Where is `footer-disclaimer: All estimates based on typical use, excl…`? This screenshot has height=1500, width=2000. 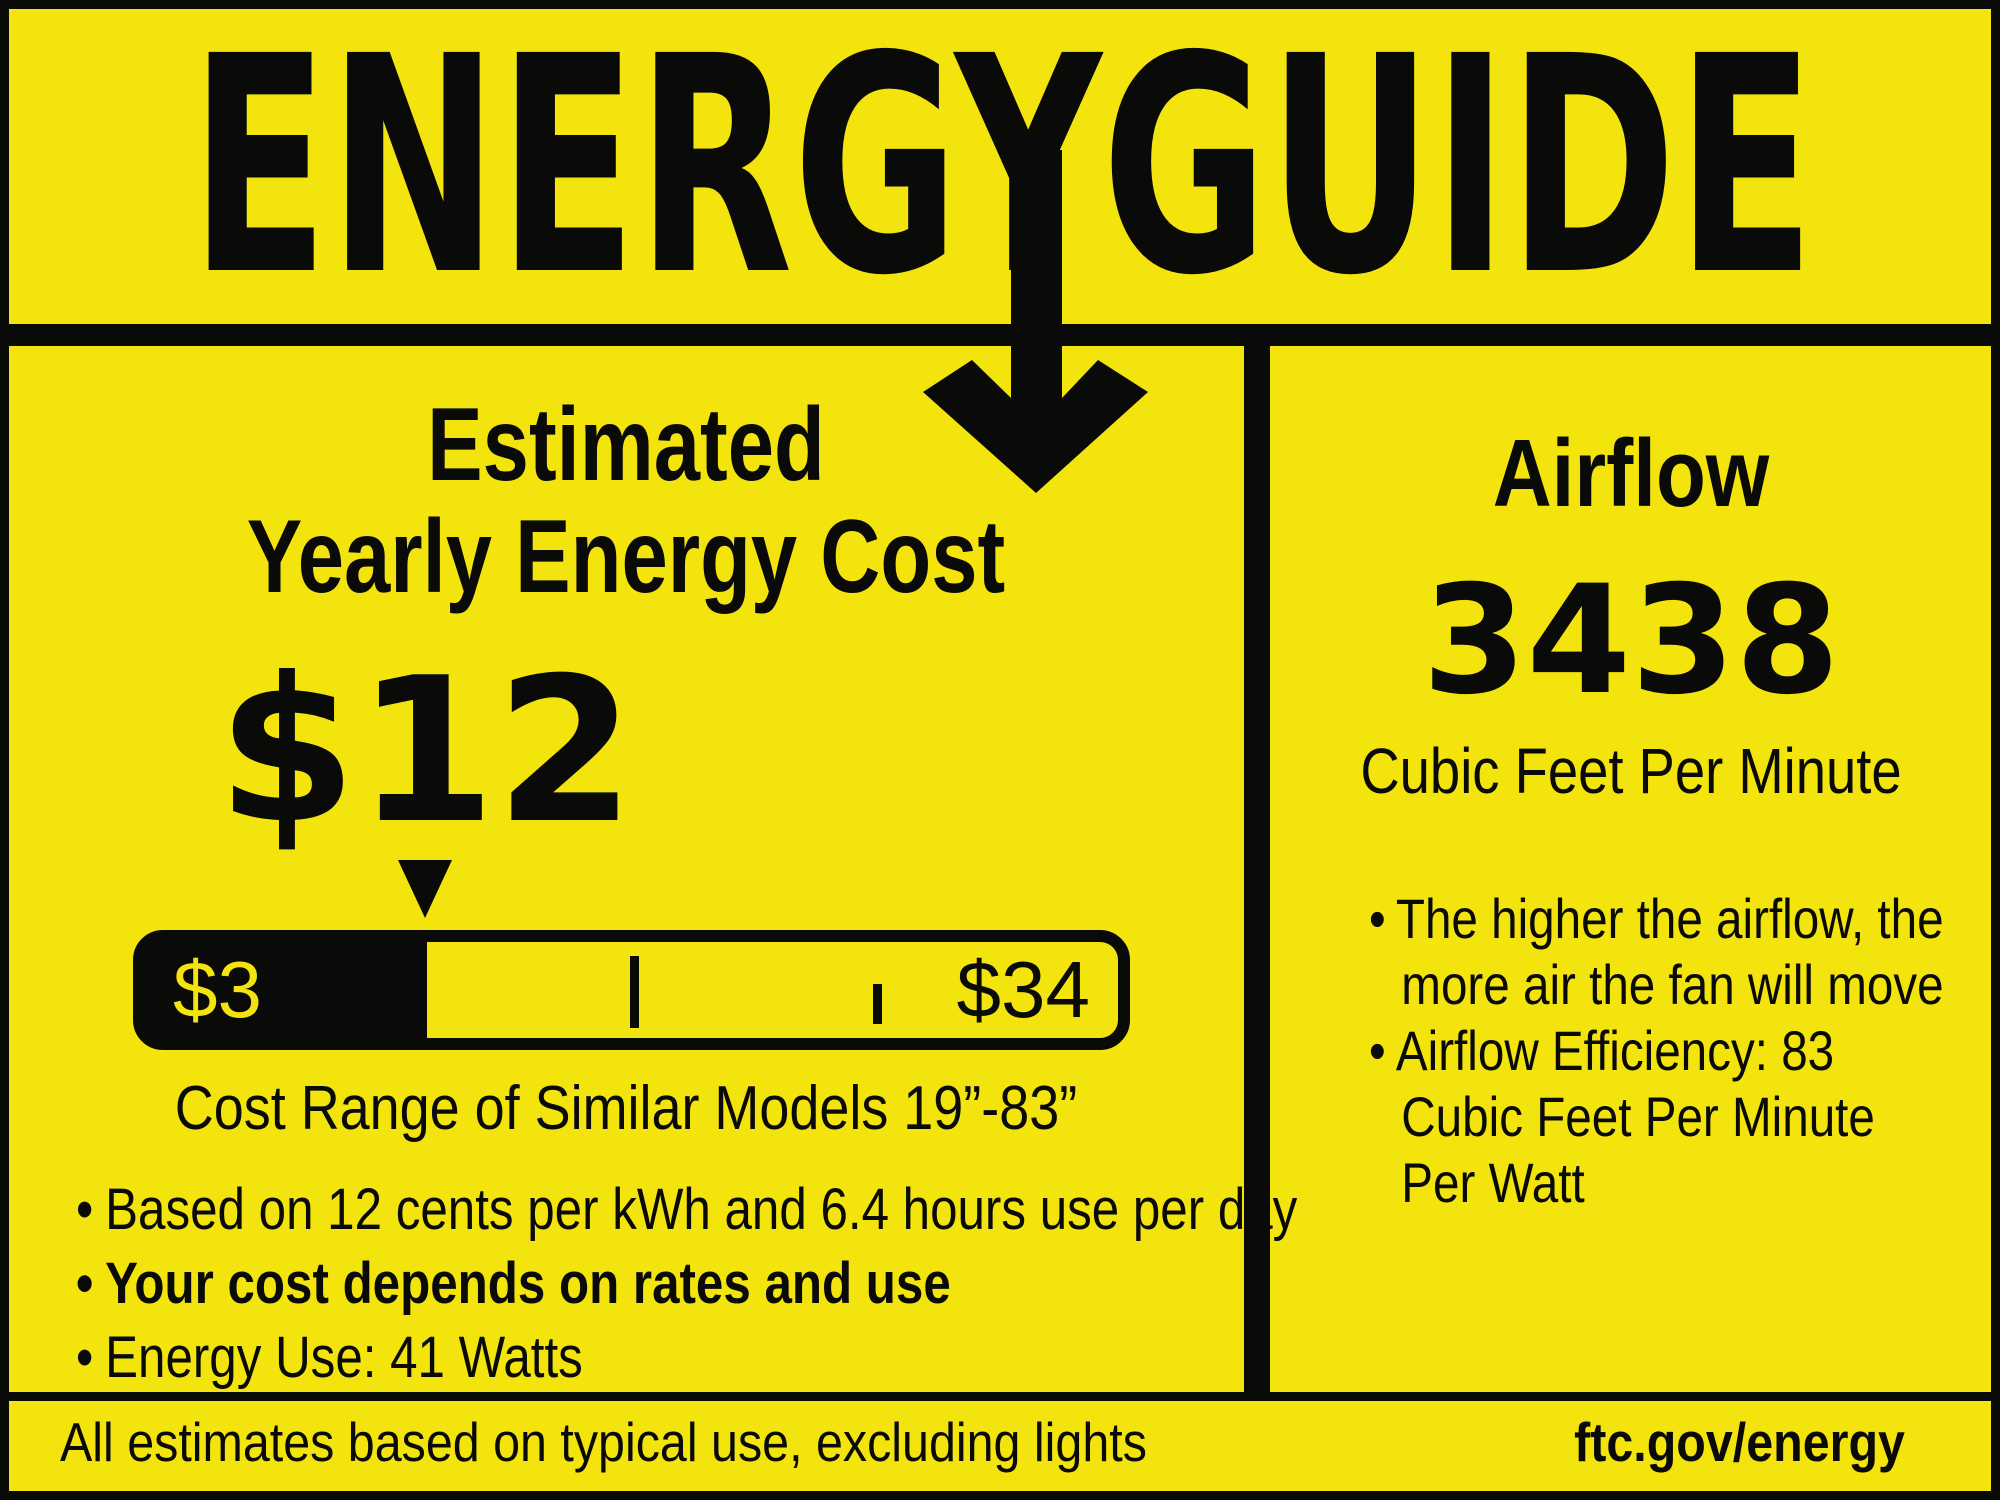
footer-disclaimer: All estimates based on typical use, excl… is located at coordinates (603, 1442).